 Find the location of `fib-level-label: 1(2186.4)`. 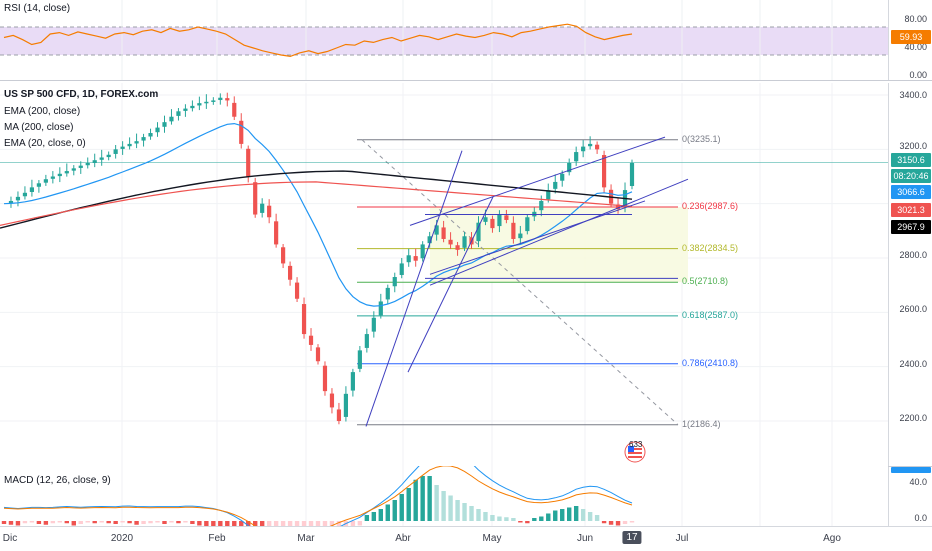

fib-level-label: 1(2186.4) is located at coordinates (701, 423).